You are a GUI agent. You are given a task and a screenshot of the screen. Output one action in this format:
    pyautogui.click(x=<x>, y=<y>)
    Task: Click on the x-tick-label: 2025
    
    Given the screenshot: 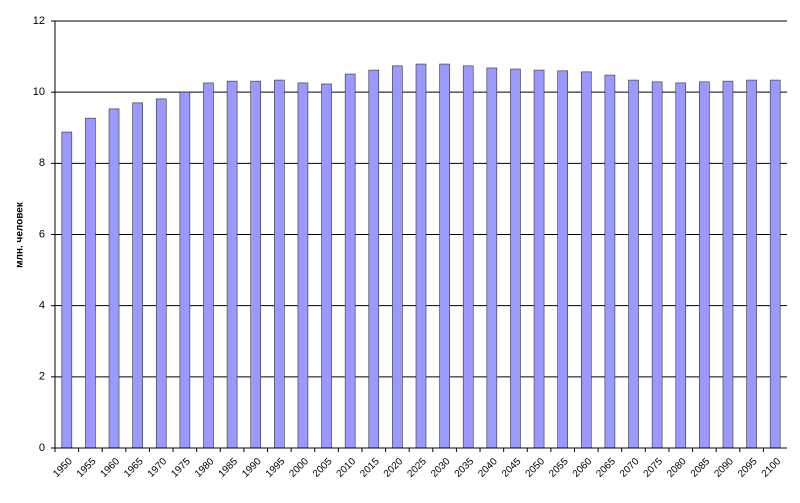 What is the action you would take?
    pyautogui.click(x=417, y=468)
    